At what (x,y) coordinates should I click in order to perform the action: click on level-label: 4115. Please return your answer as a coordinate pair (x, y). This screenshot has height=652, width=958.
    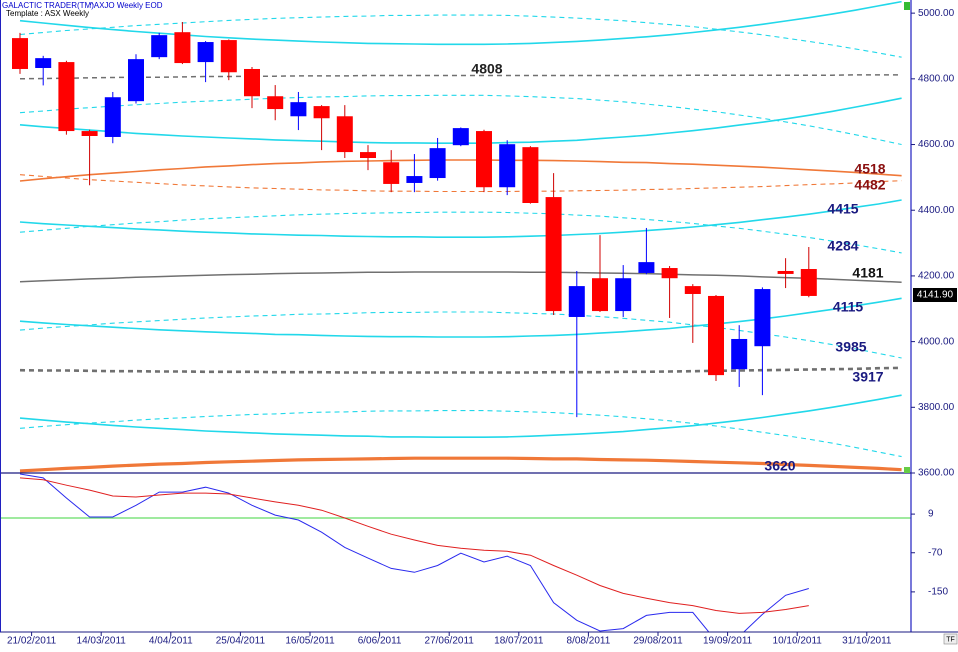
    Looking at the image, I should click on (848, 307).